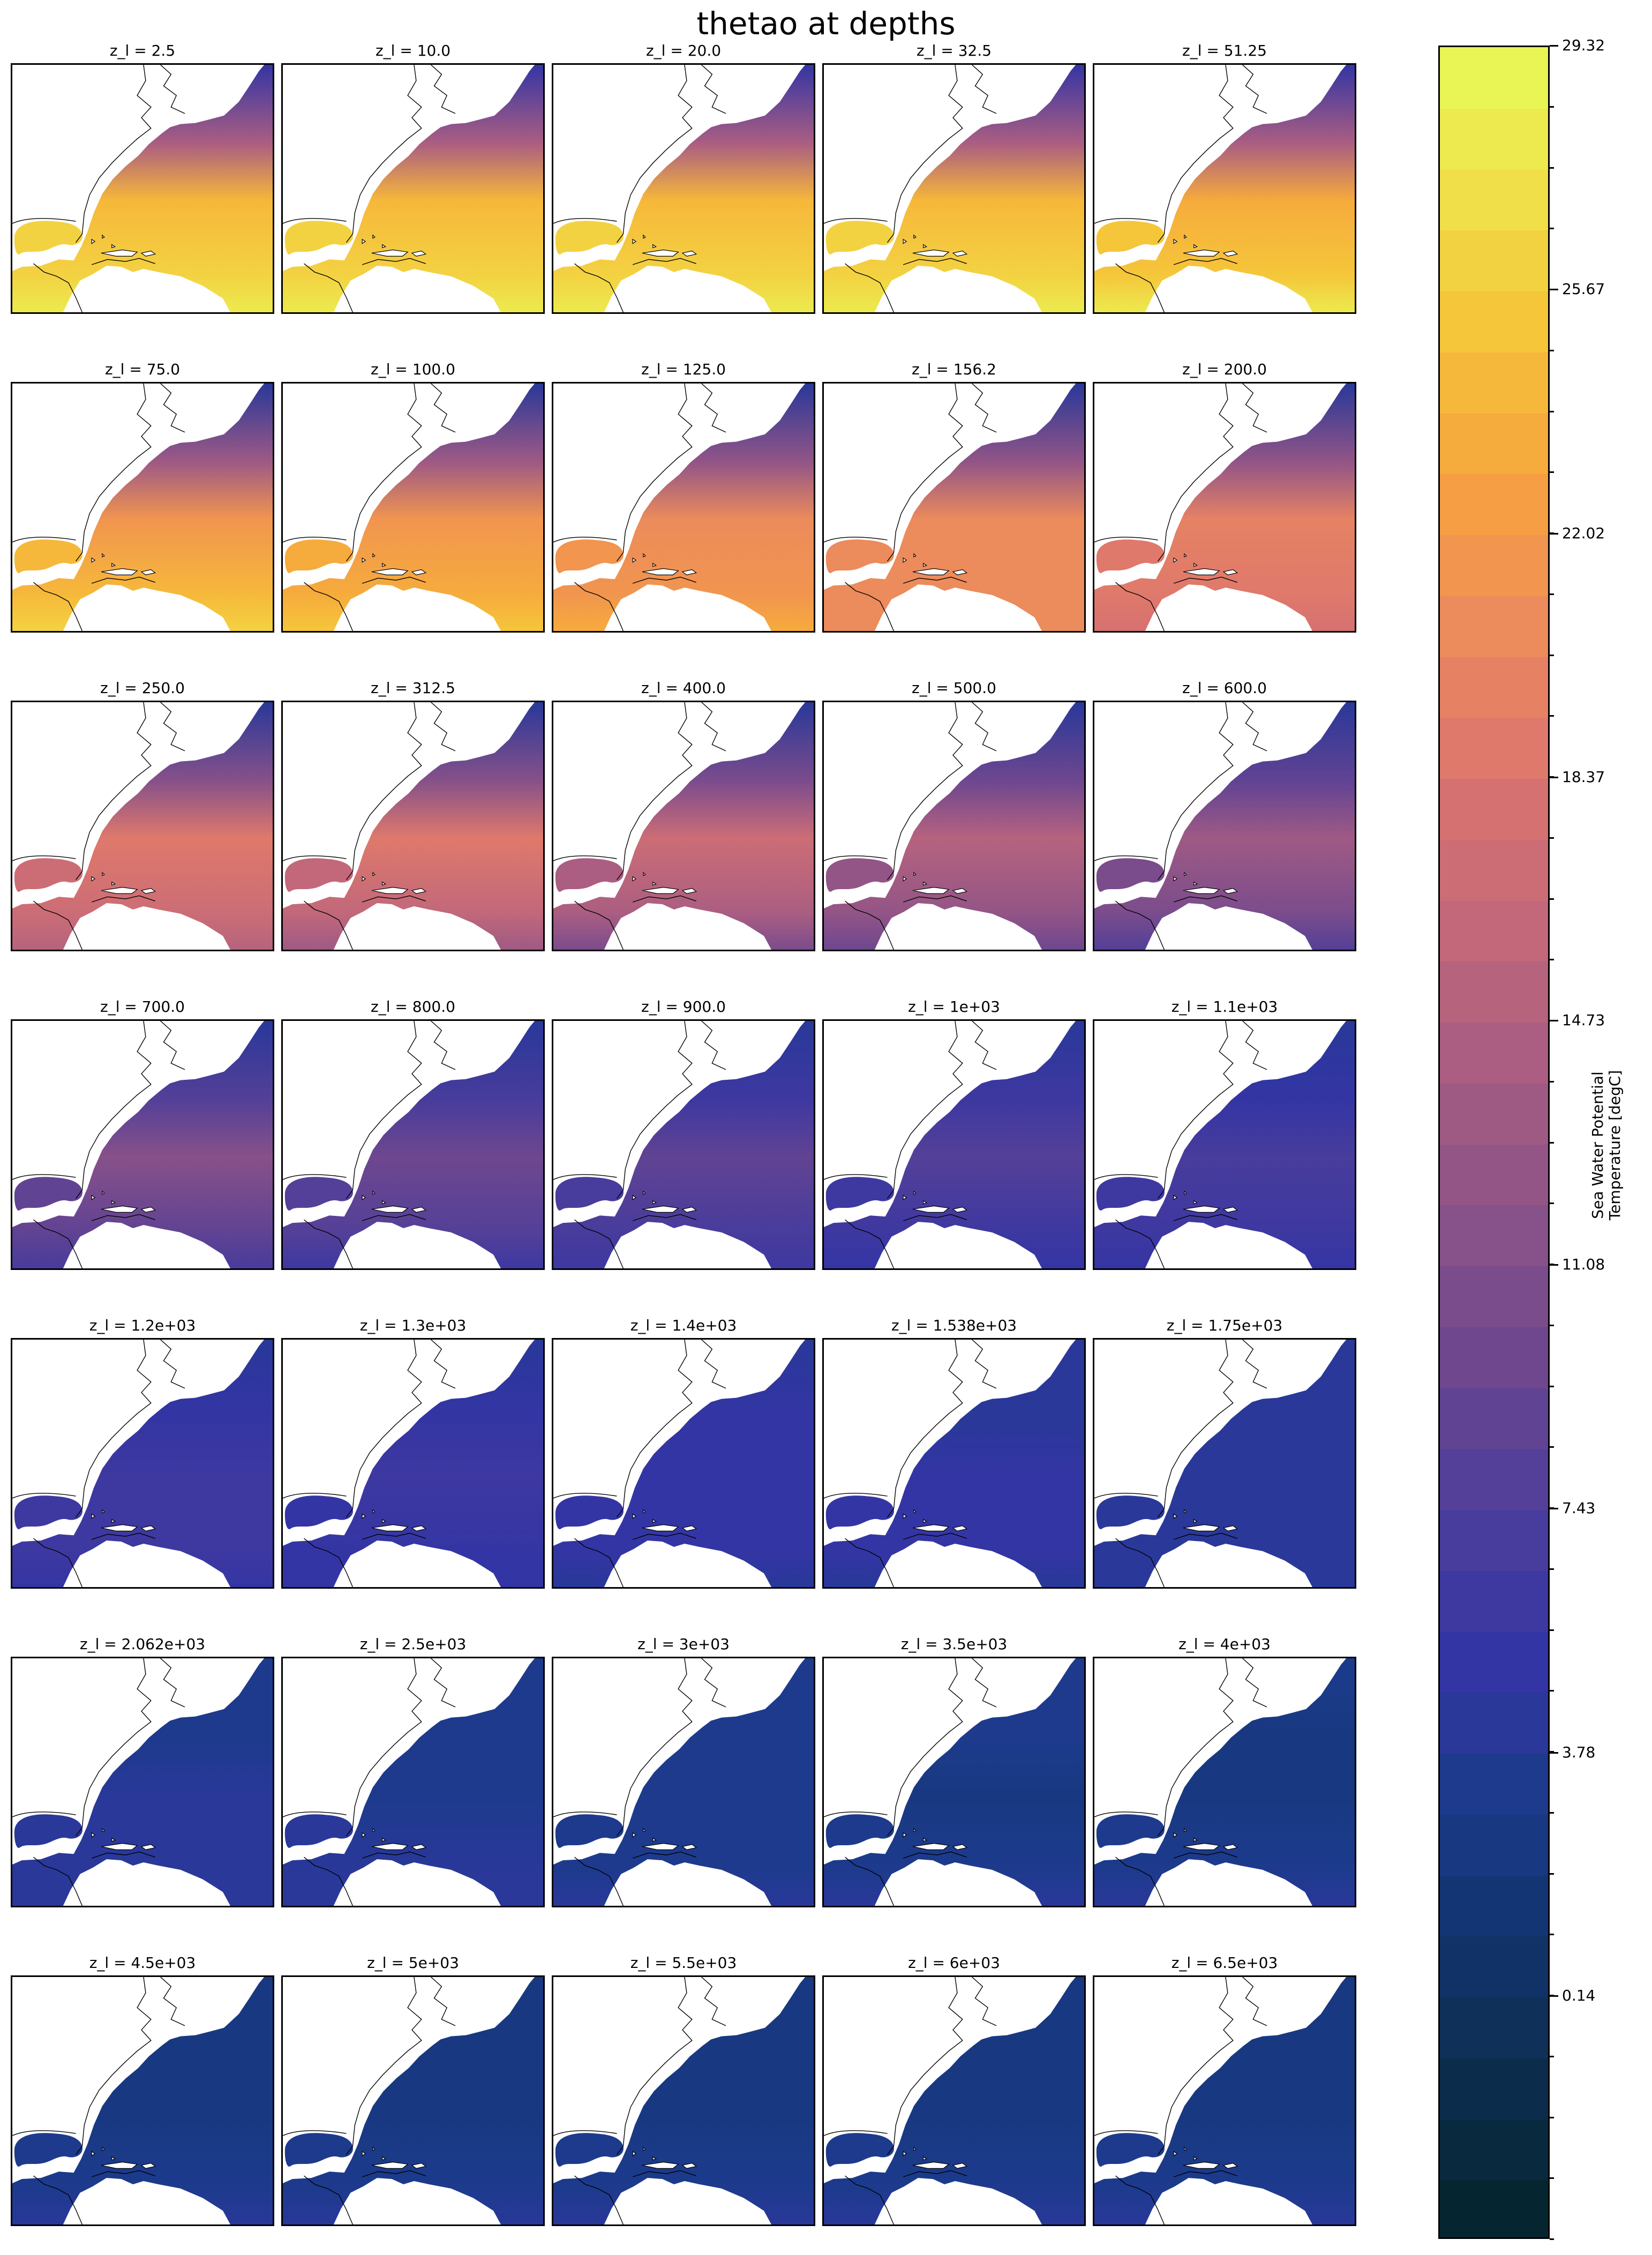  Describe the element at coordinates (1597, 1145) in the screenshot. I see `colorbar-label-line1: Sea Water Potential` at that location.